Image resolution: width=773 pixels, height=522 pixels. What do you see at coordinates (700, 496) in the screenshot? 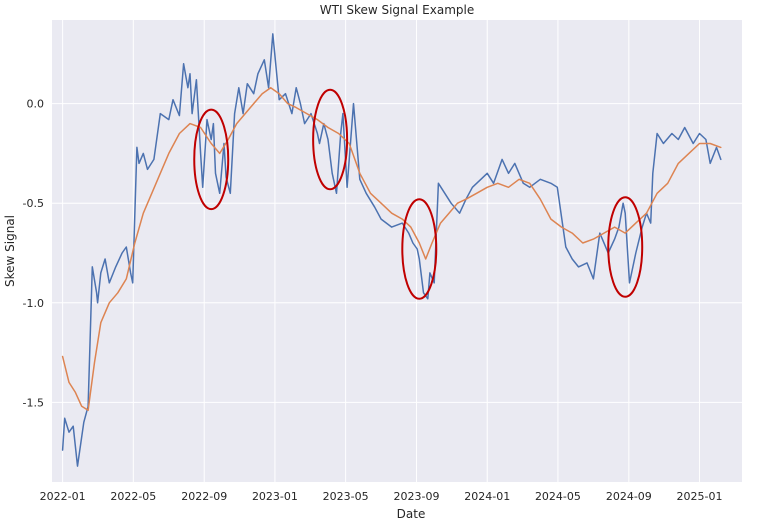
I see `x-tick-label: 2025-01` at bounding box center [700, 496].